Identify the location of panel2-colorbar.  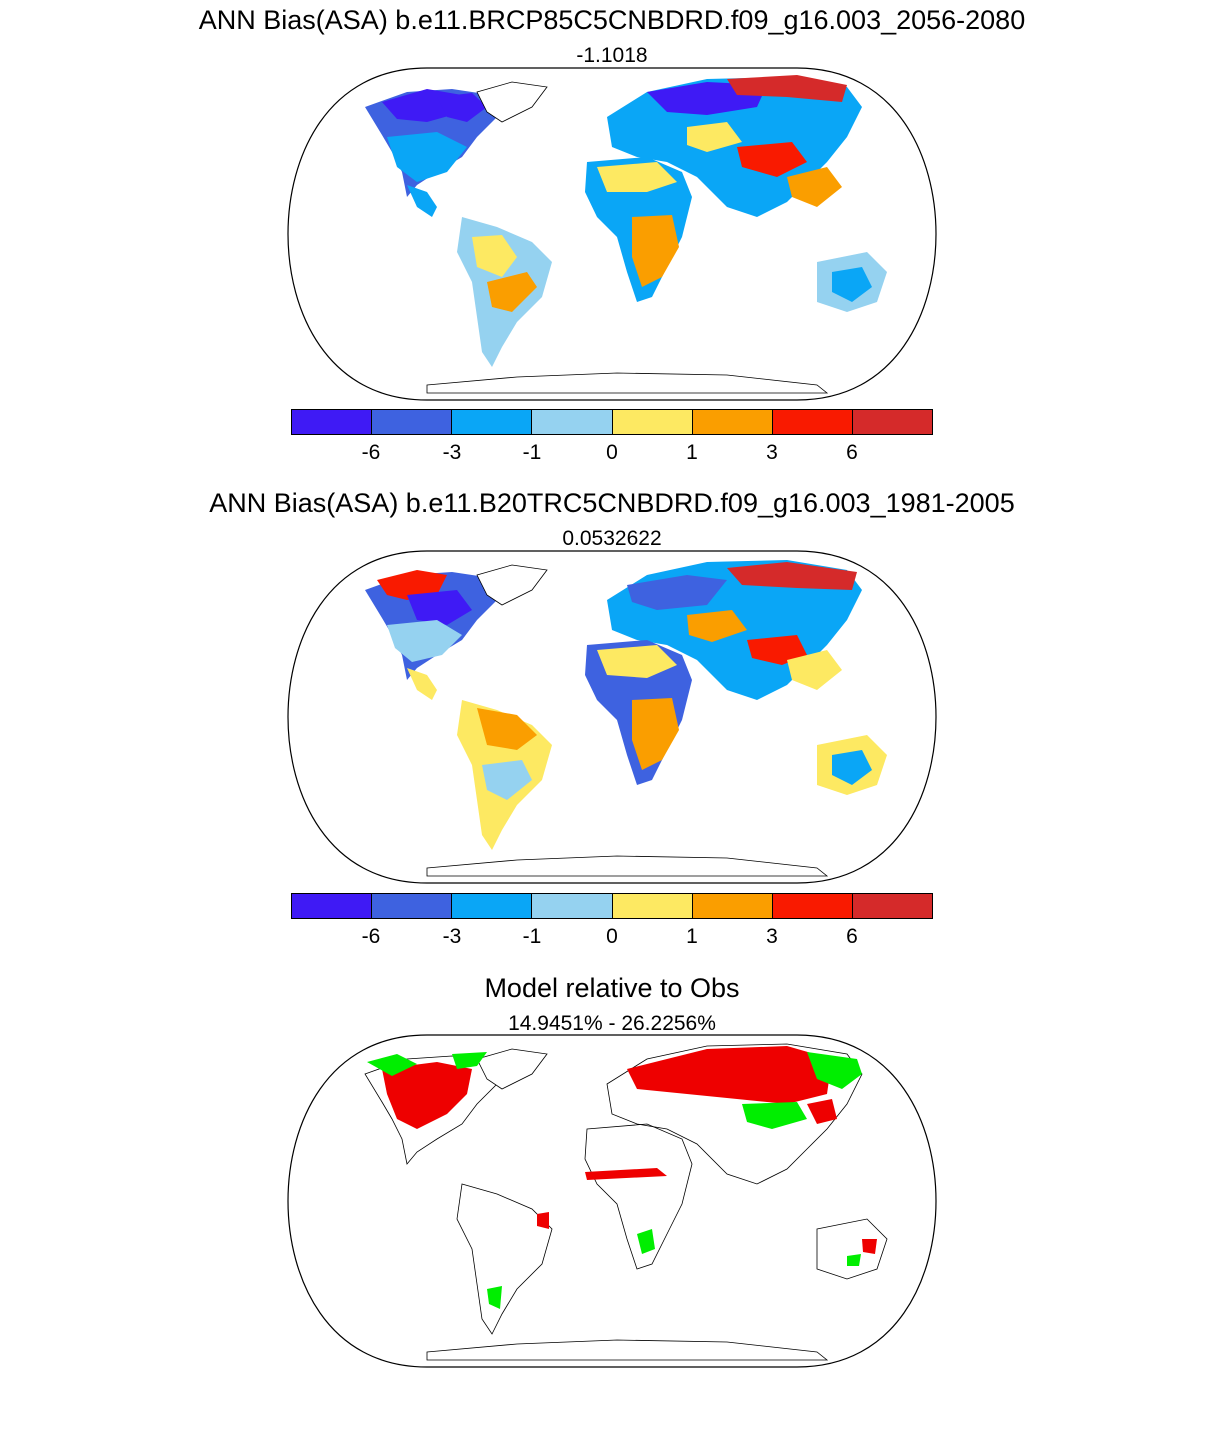
(612, 906).